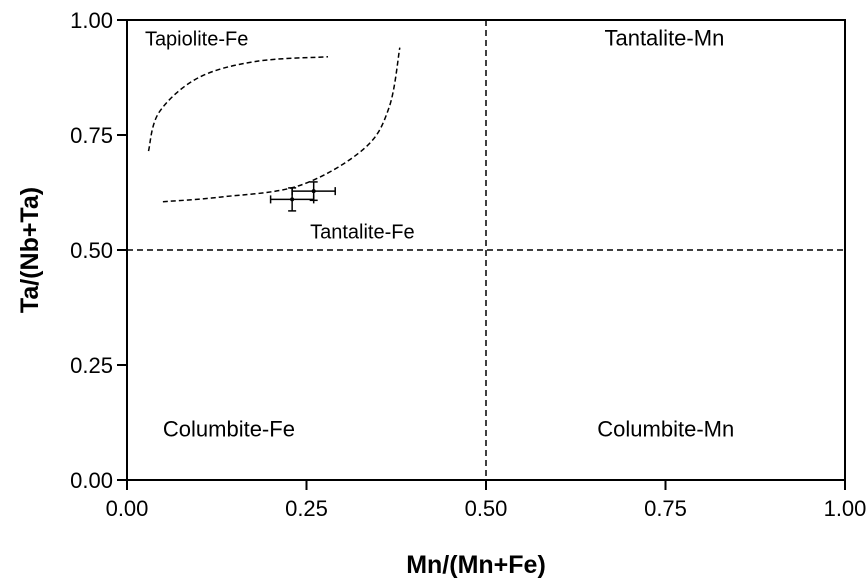 The width and height of the screenshot is (868, 585). I want to click on region-label: Tantalite-Fe, so click(362, 233).